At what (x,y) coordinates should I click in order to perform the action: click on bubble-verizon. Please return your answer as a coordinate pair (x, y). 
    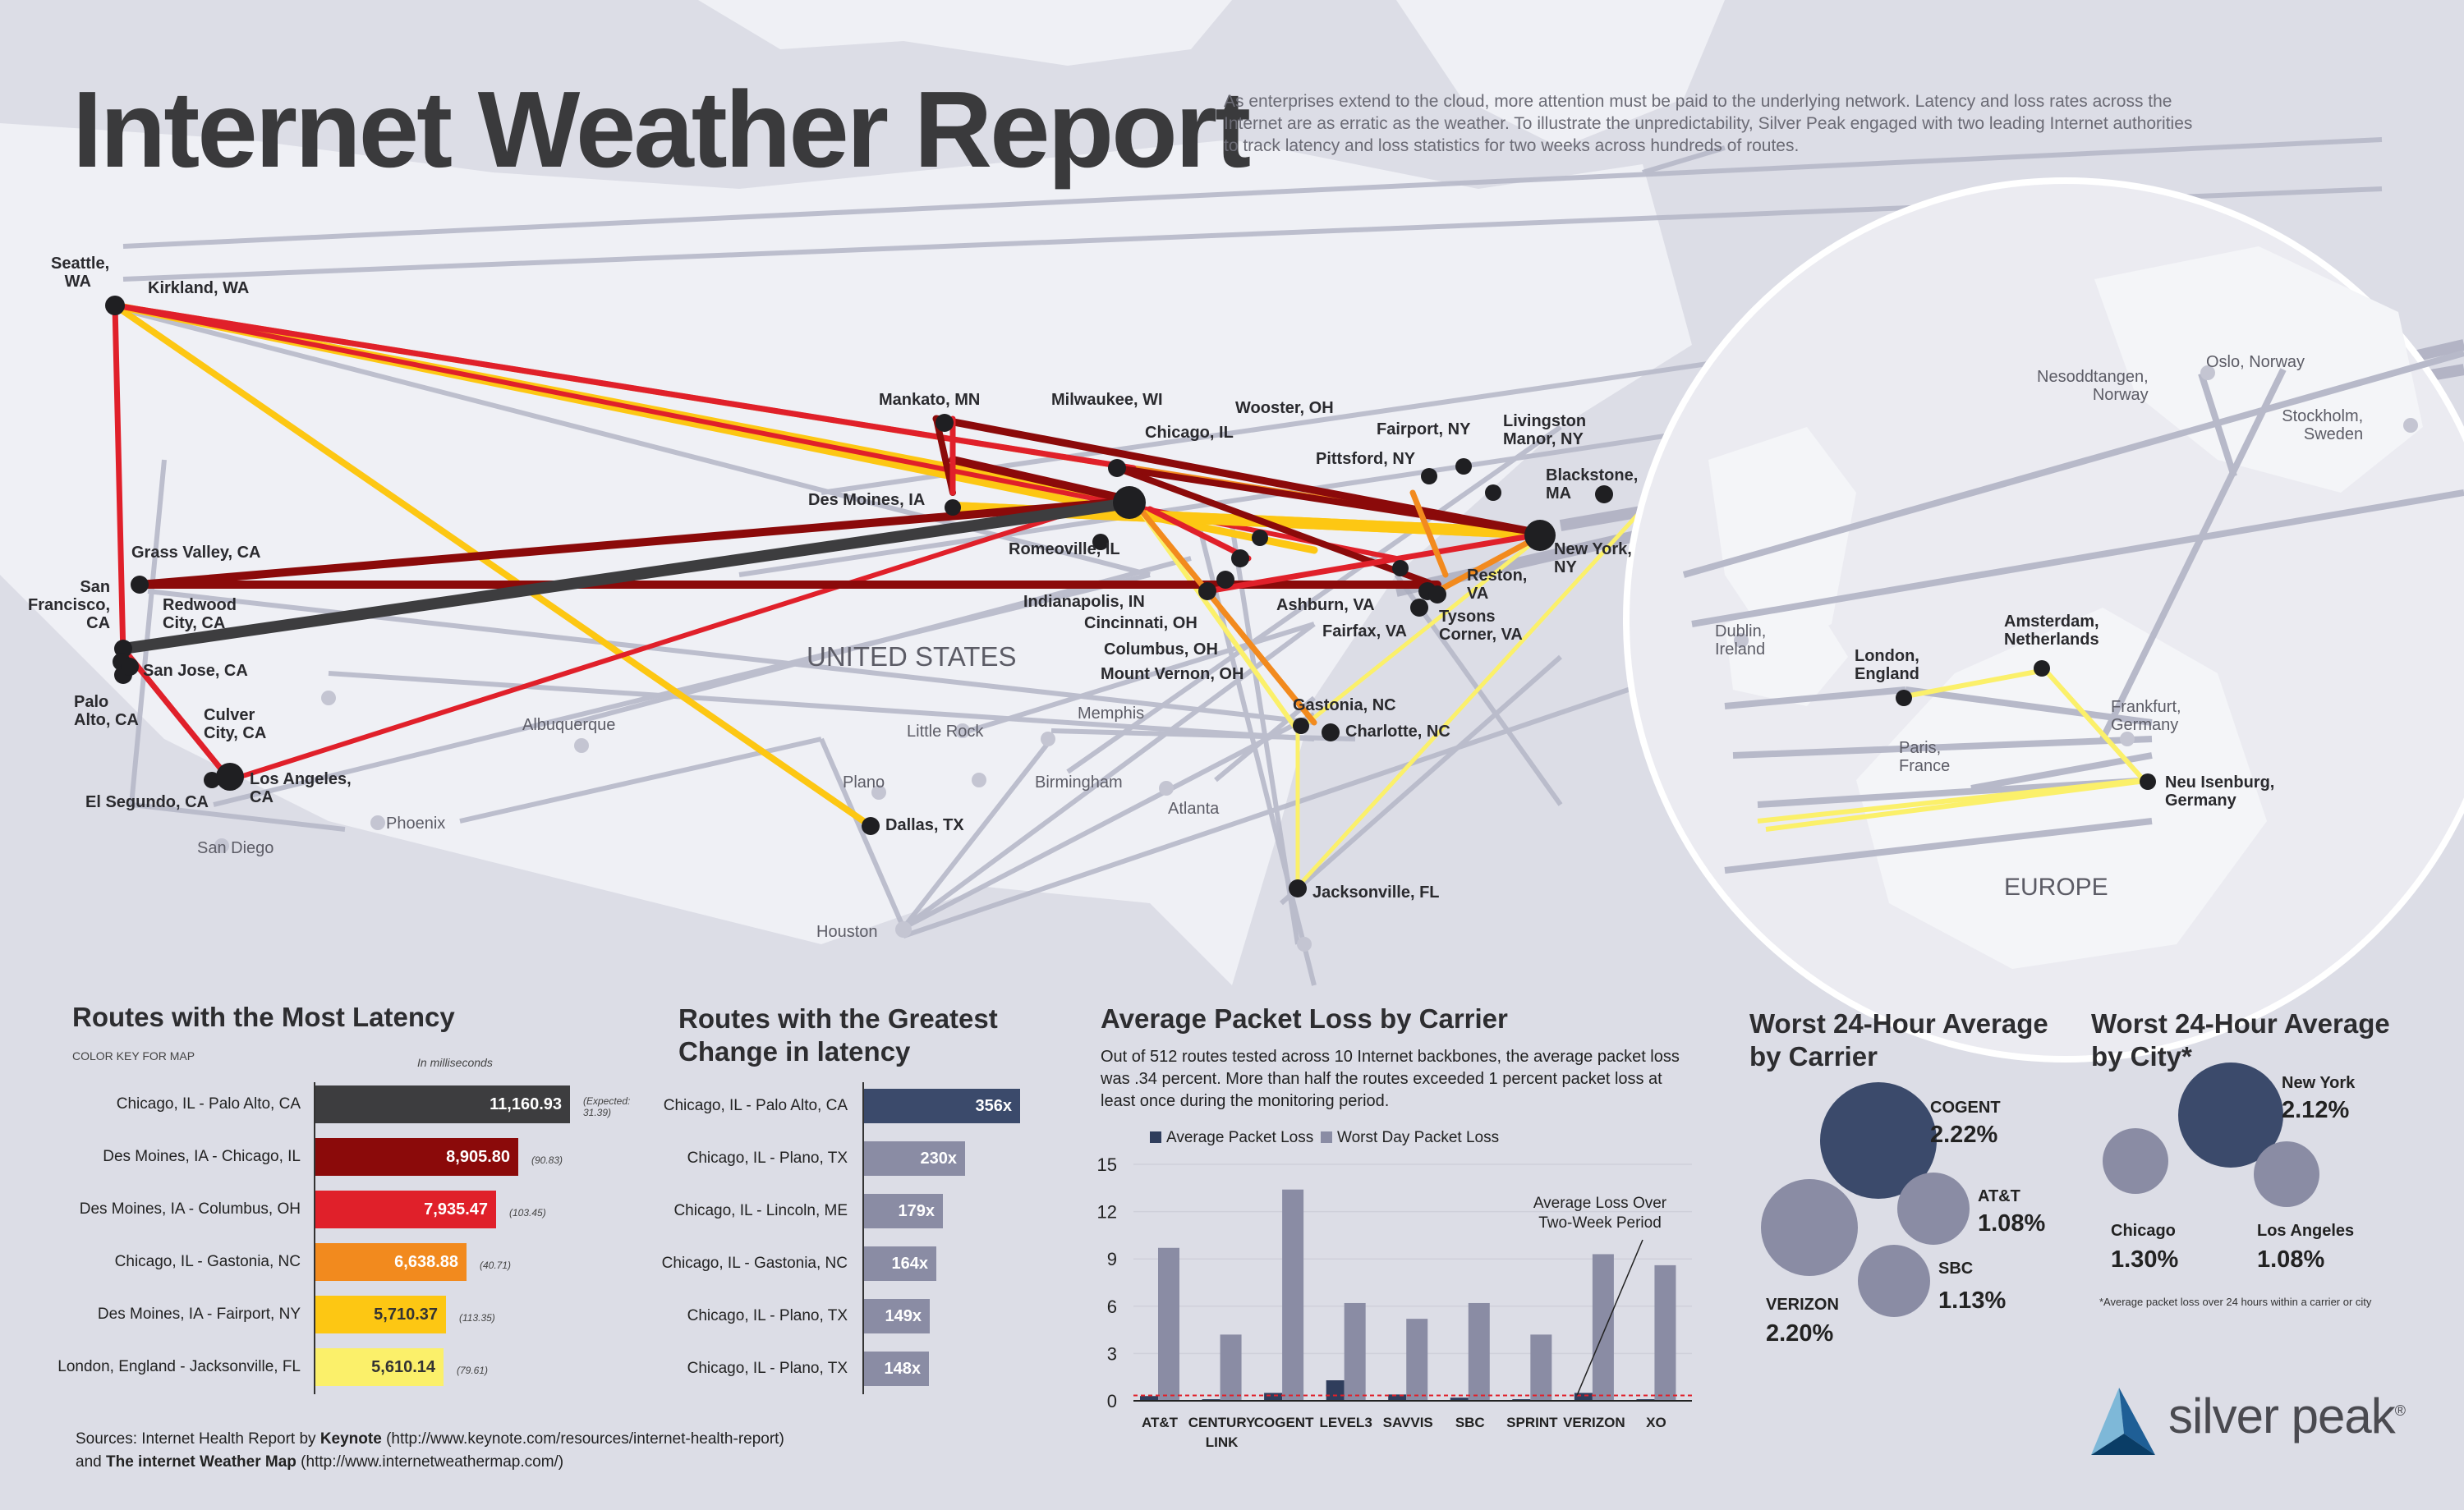
    Looking at the image, I should click on (1809, 1227).